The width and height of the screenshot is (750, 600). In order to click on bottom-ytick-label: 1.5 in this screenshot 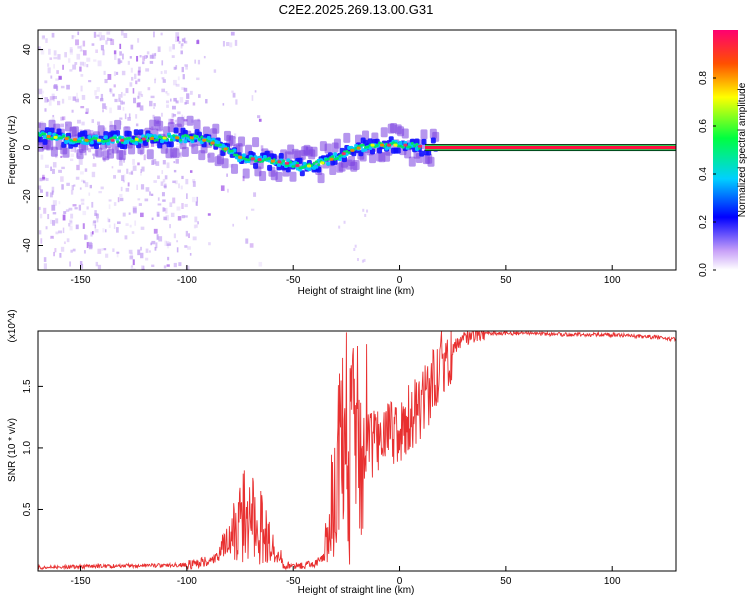, I will do `click(27, 386)`.